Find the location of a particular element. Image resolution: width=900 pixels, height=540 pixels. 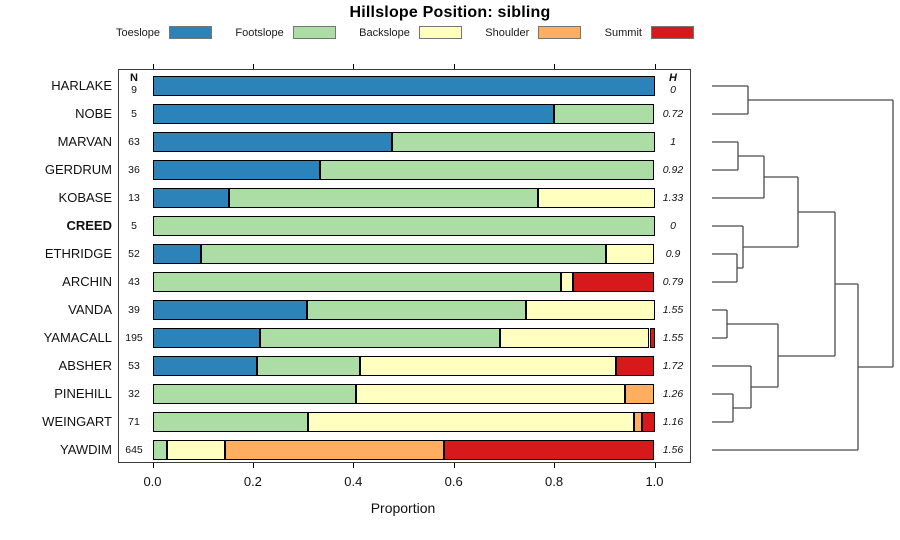

bar-segment-archin-backslope is located at coordinates (567, 282).